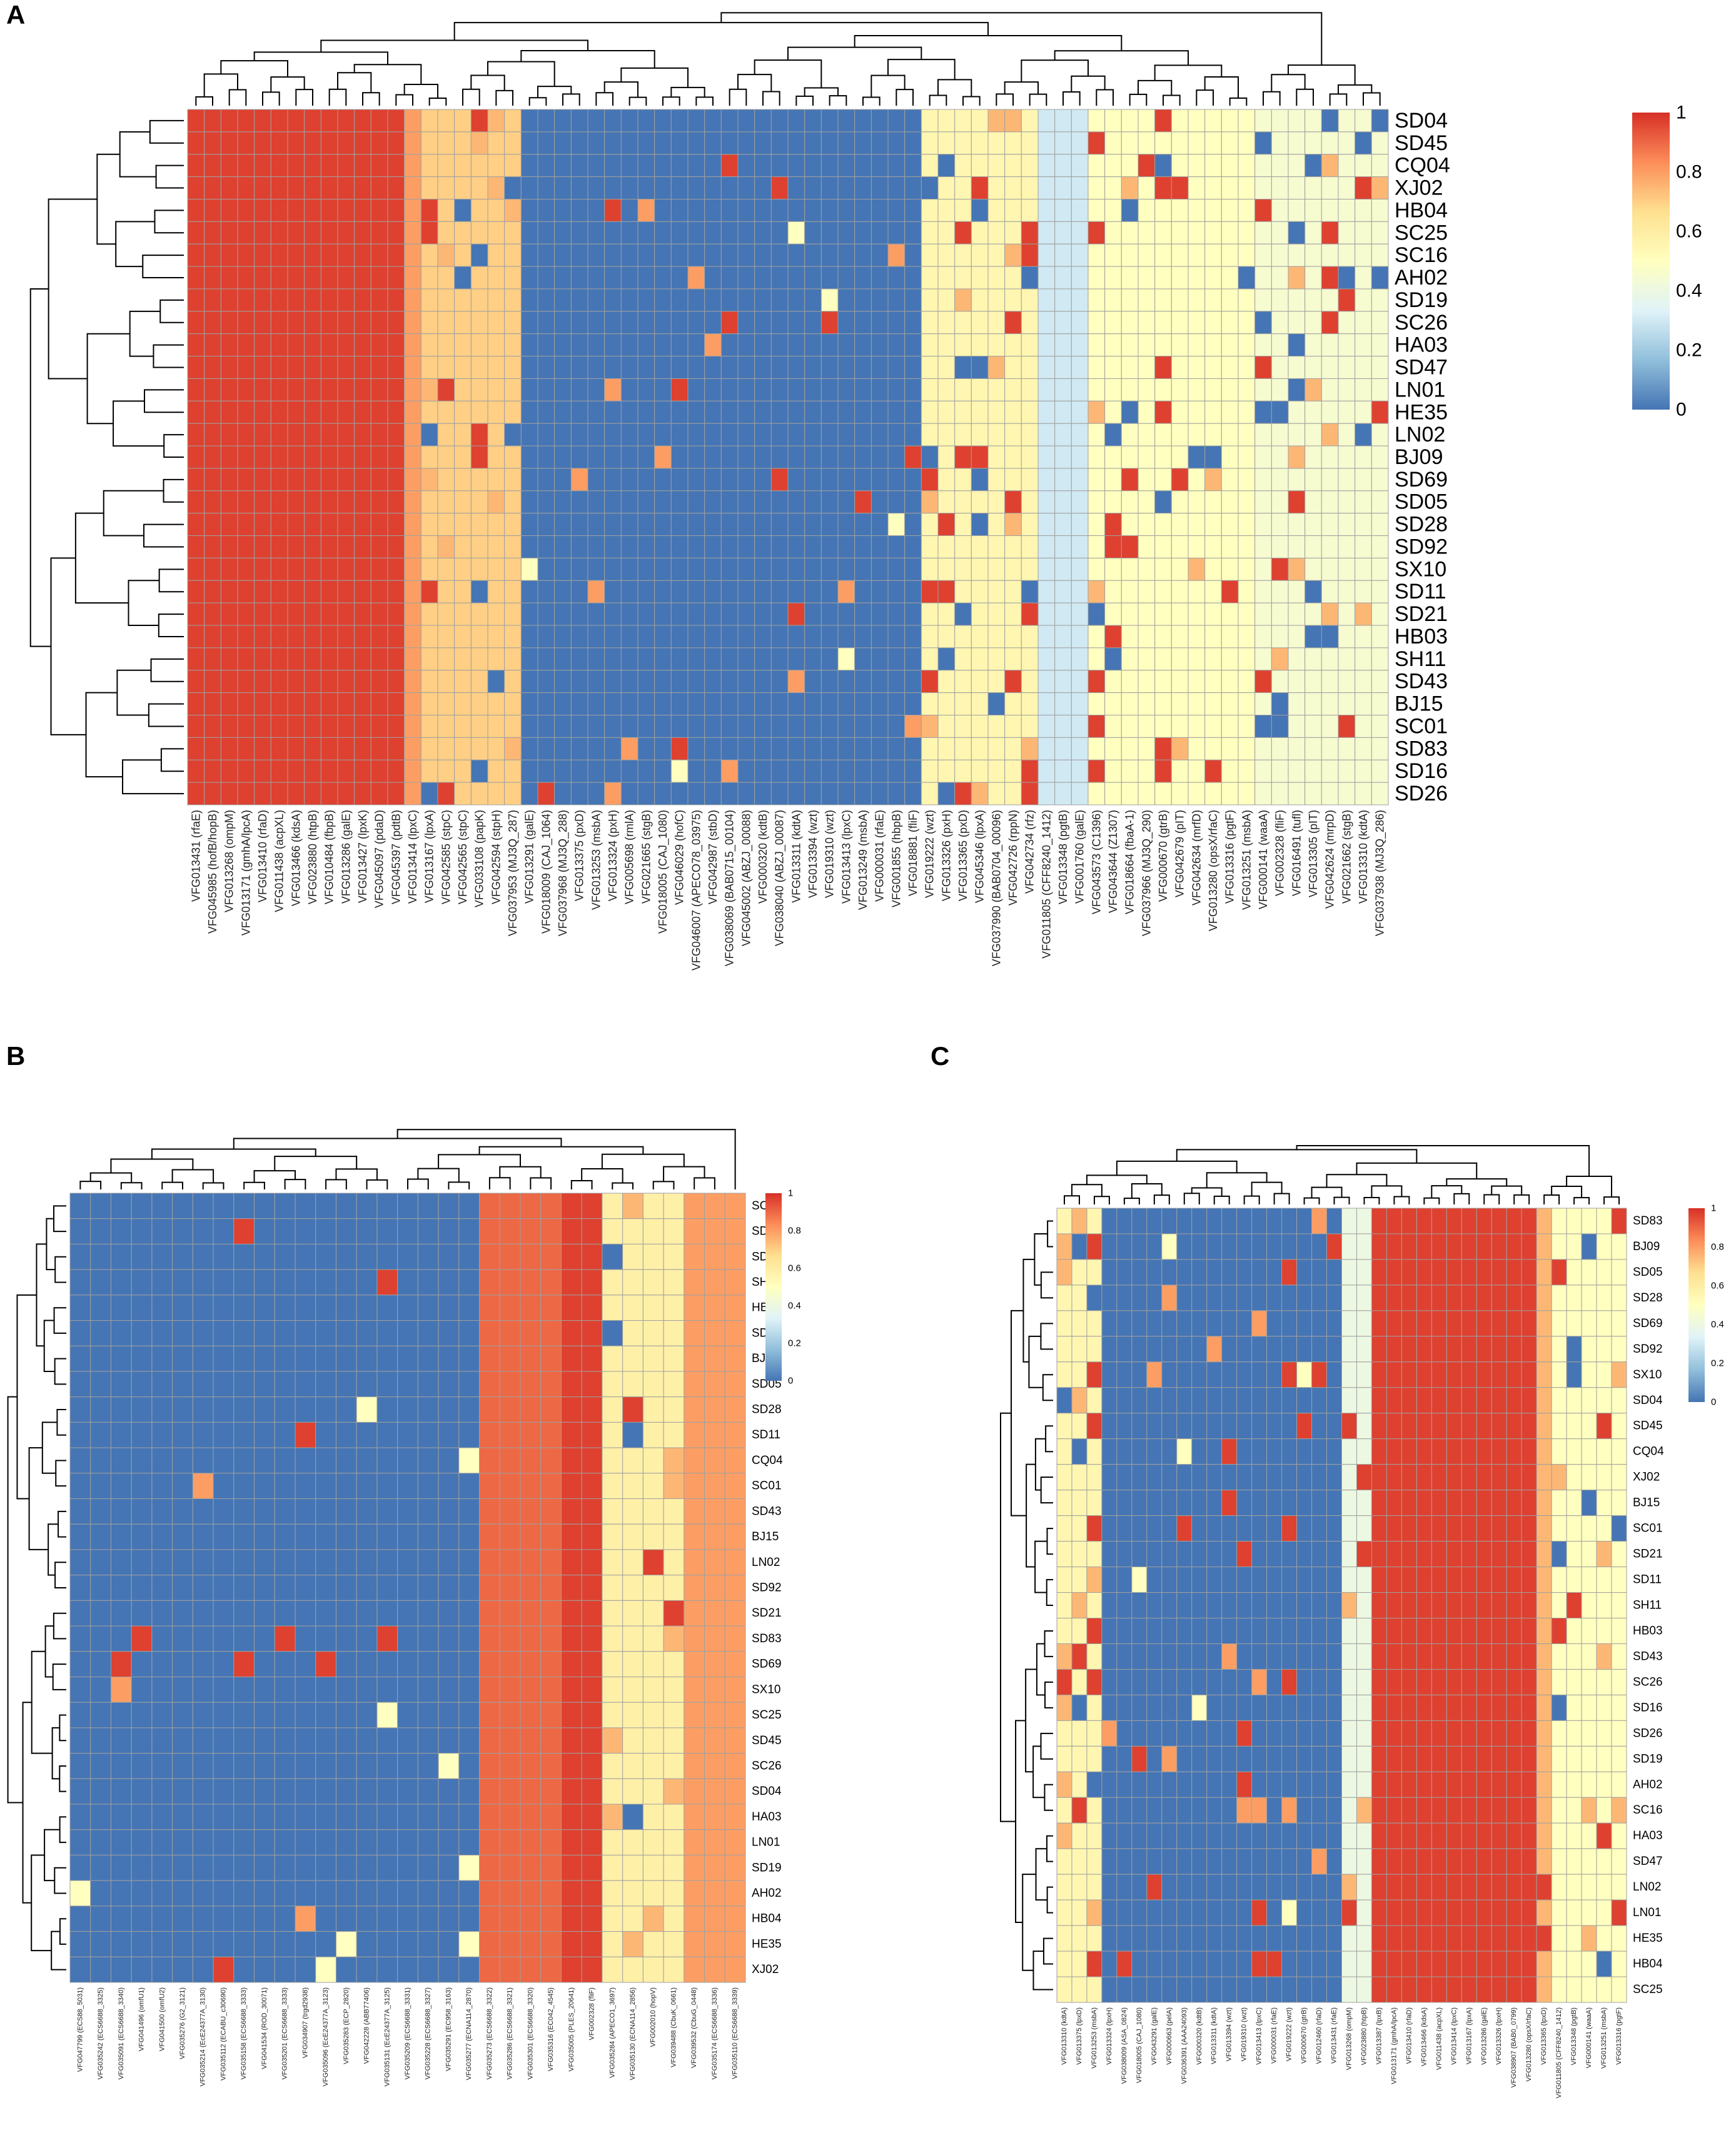 The width and height of the screenshot is (1736, 2155). I want to click on column-label: VFG013413 (lpxC), so click(1259, 2036).